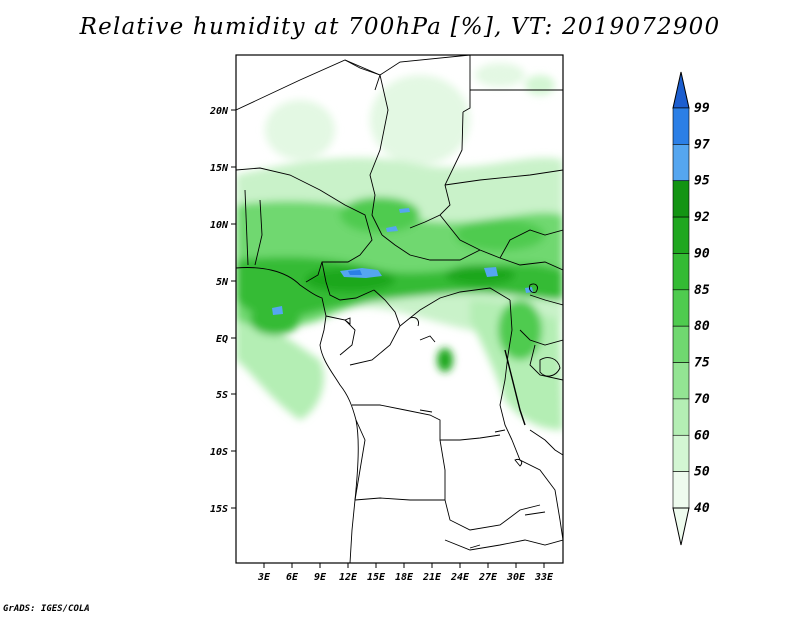  I want to click on lon-label: 24E, so click(460, 577).